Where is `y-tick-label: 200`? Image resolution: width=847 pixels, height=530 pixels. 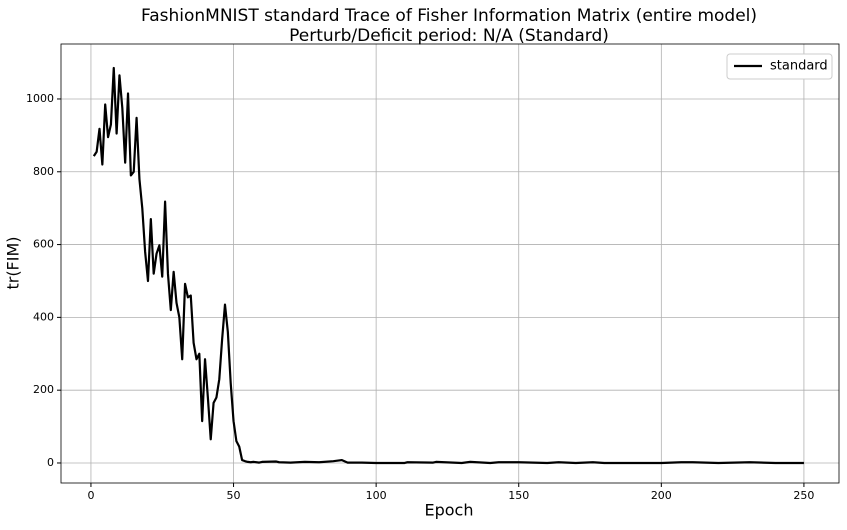
y-tick-label: 200 is located at coordinates (43, 389).